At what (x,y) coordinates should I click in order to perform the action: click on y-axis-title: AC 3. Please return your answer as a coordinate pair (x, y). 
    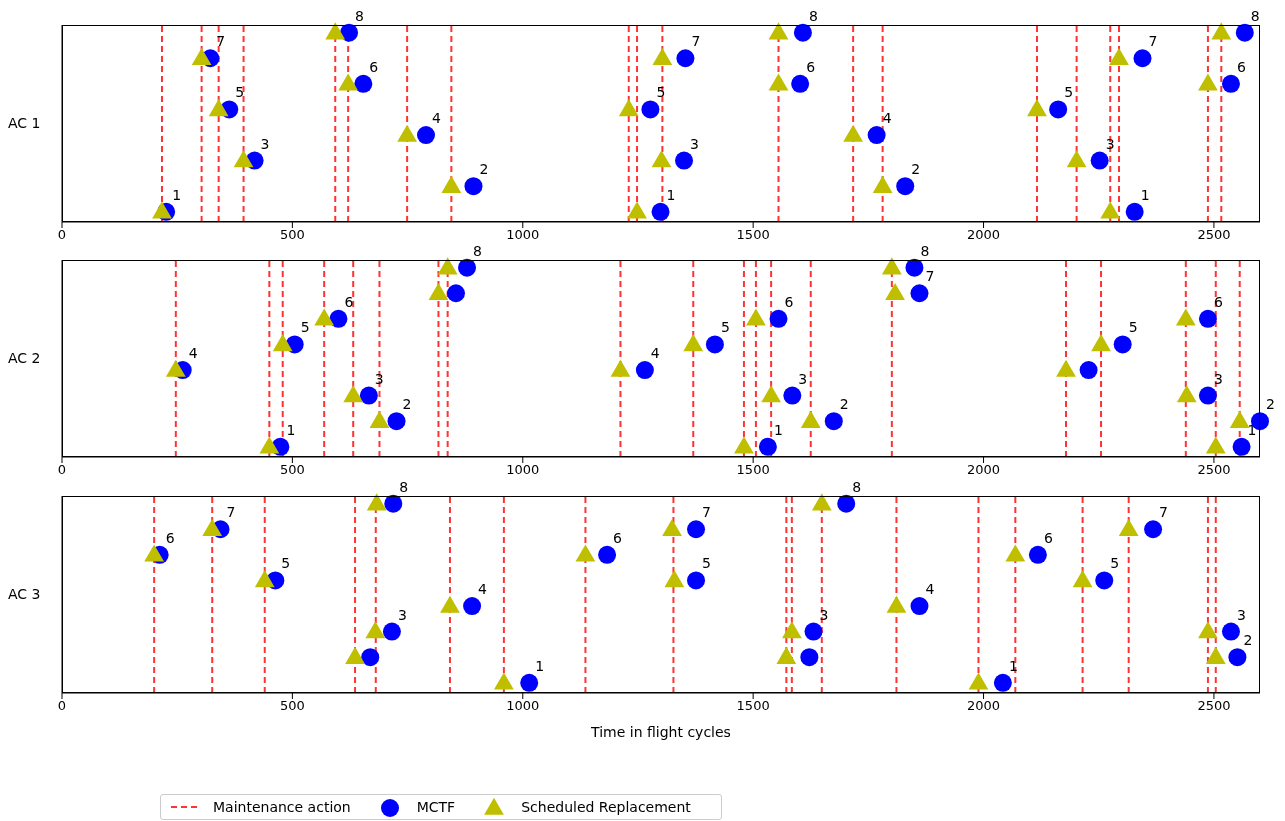
    Looking at the image, I should click on (24, 594).